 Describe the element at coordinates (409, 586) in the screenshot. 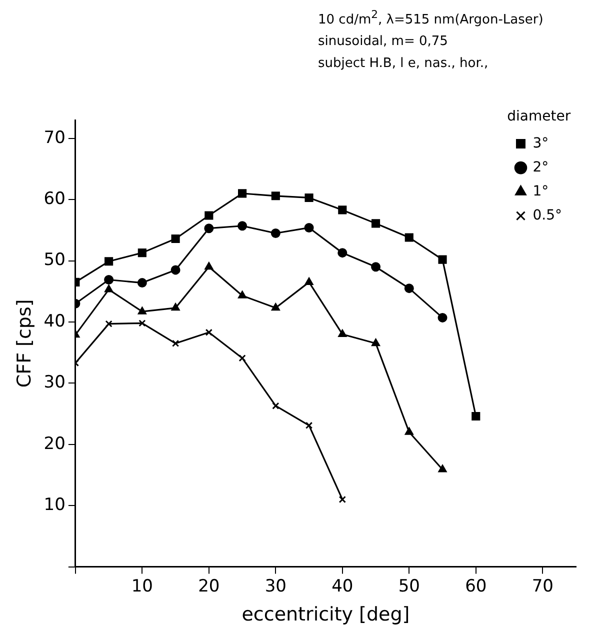

I see `x-tick-label: 50` at that location.